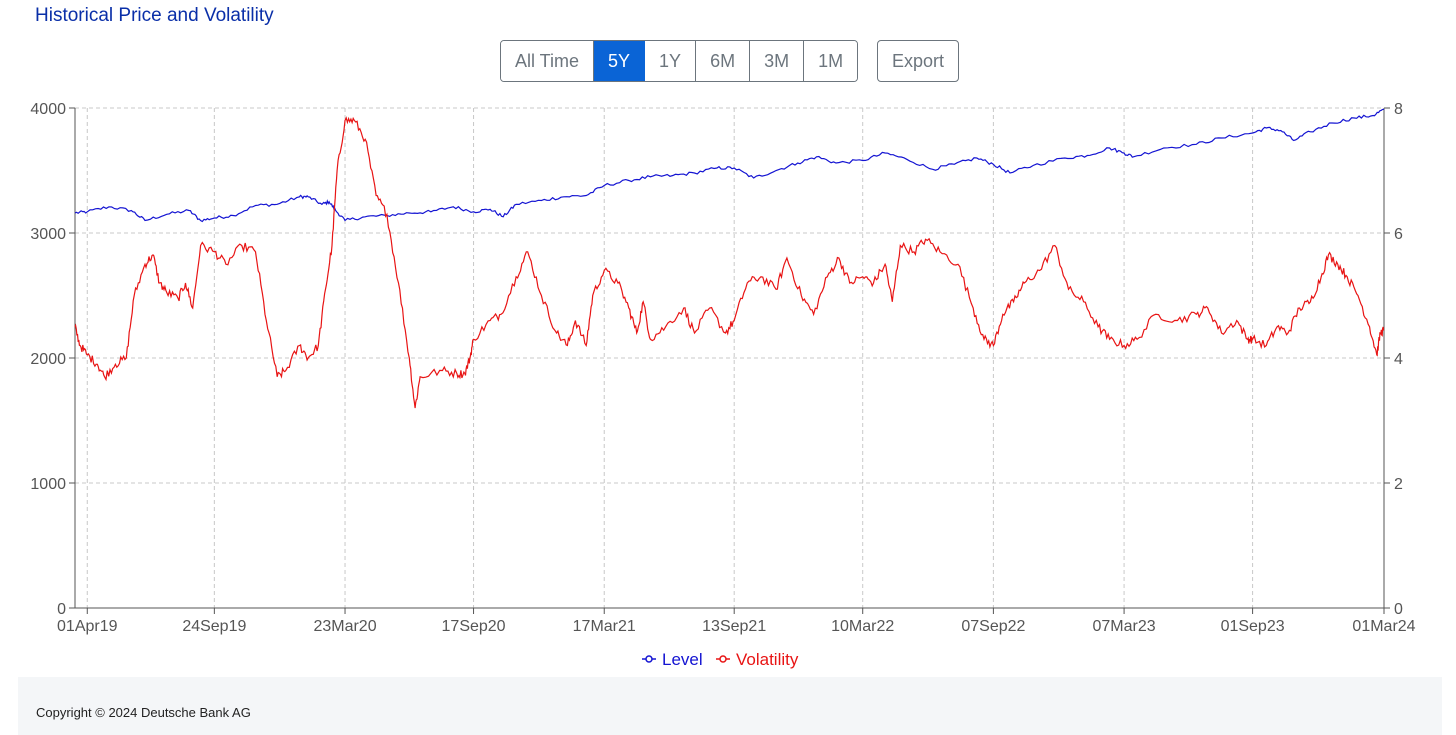 This screenshot has width=1456, height=735. Describe the element at coordinates (87, 626) in the screenshot. I see `x-tick-label: 01Apr19` at that location.